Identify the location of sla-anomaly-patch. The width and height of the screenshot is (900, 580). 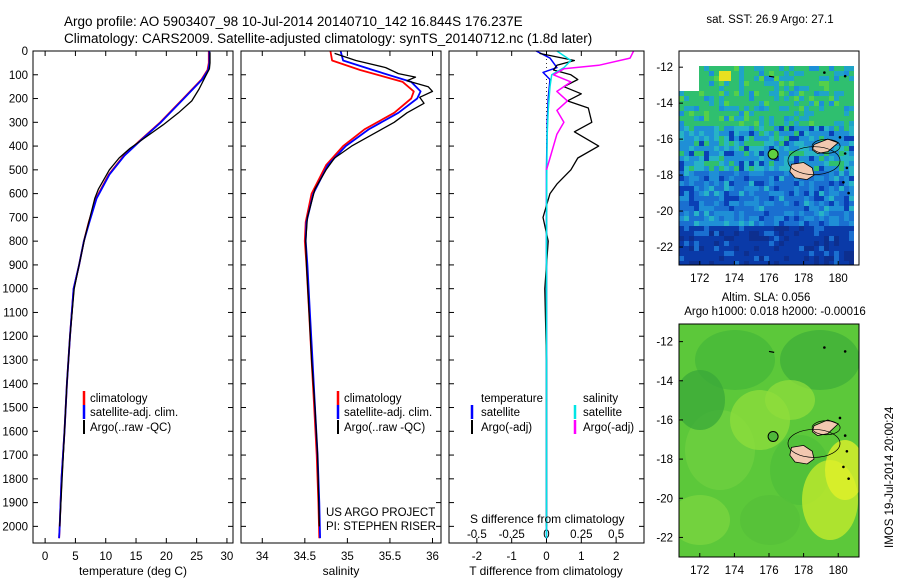
(702, 400).